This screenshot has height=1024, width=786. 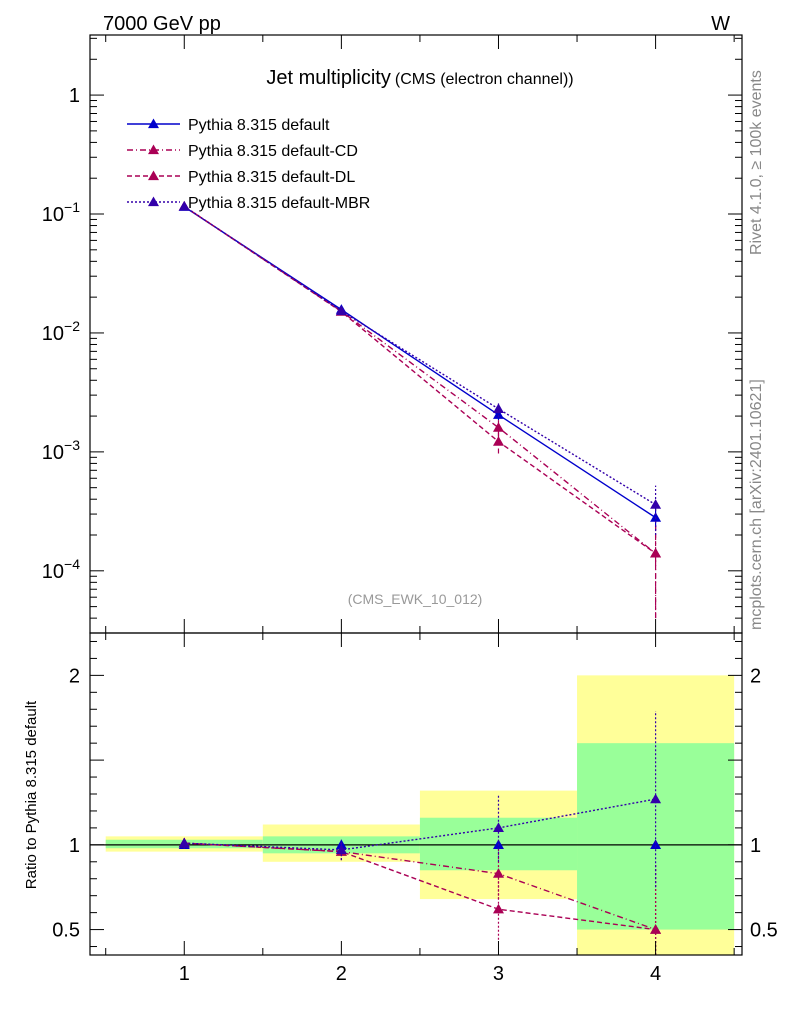 I want to click on x-tick-label-4: 4, so click(x=655, y=974).